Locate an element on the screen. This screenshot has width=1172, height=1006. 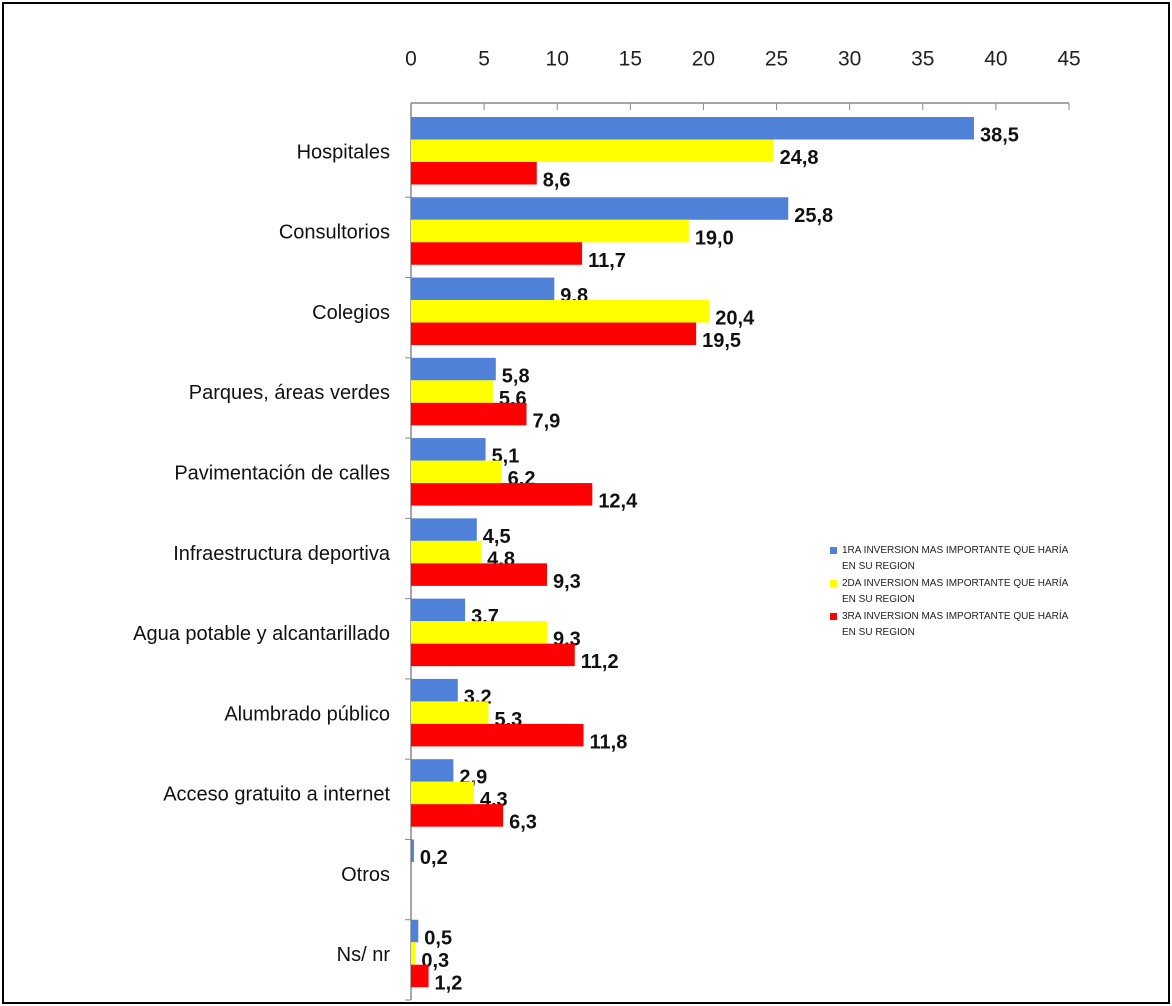
data-label: 5,8 is located at coordinates (516, 376).